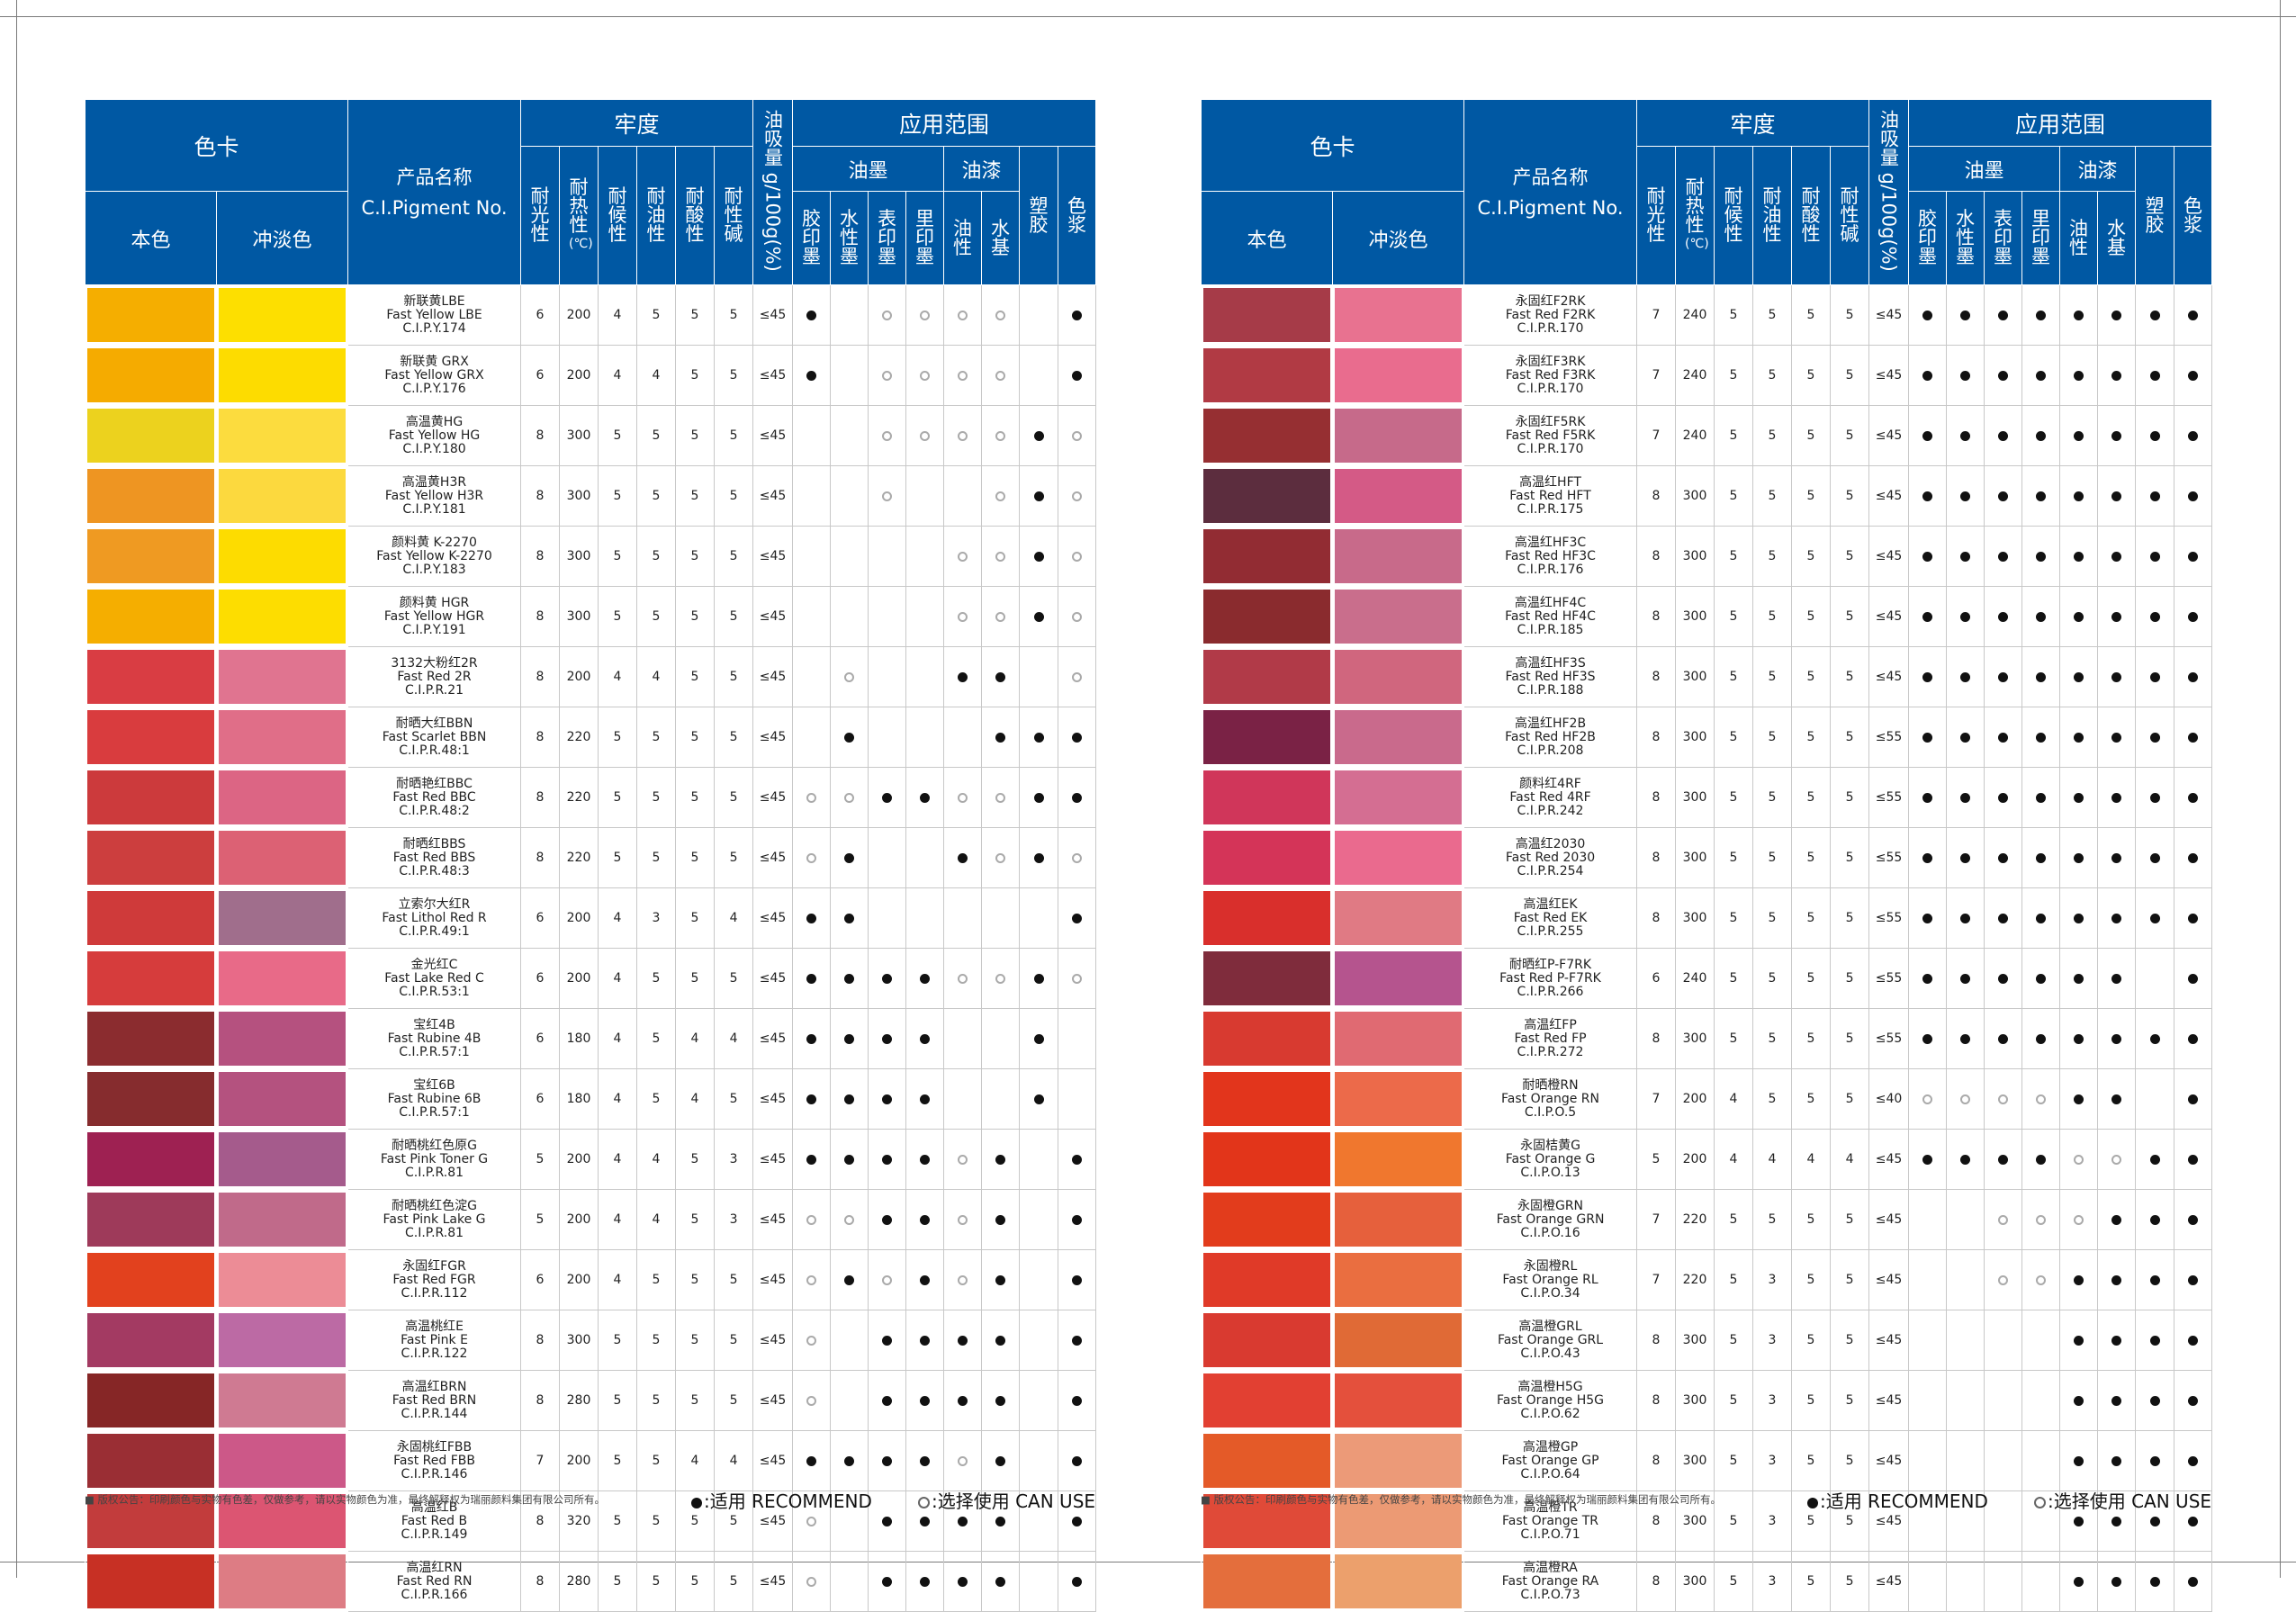 This screenshot has height=1612, width=2296. I want to click on acid-fastness-cell: 5, so click(695, 435).